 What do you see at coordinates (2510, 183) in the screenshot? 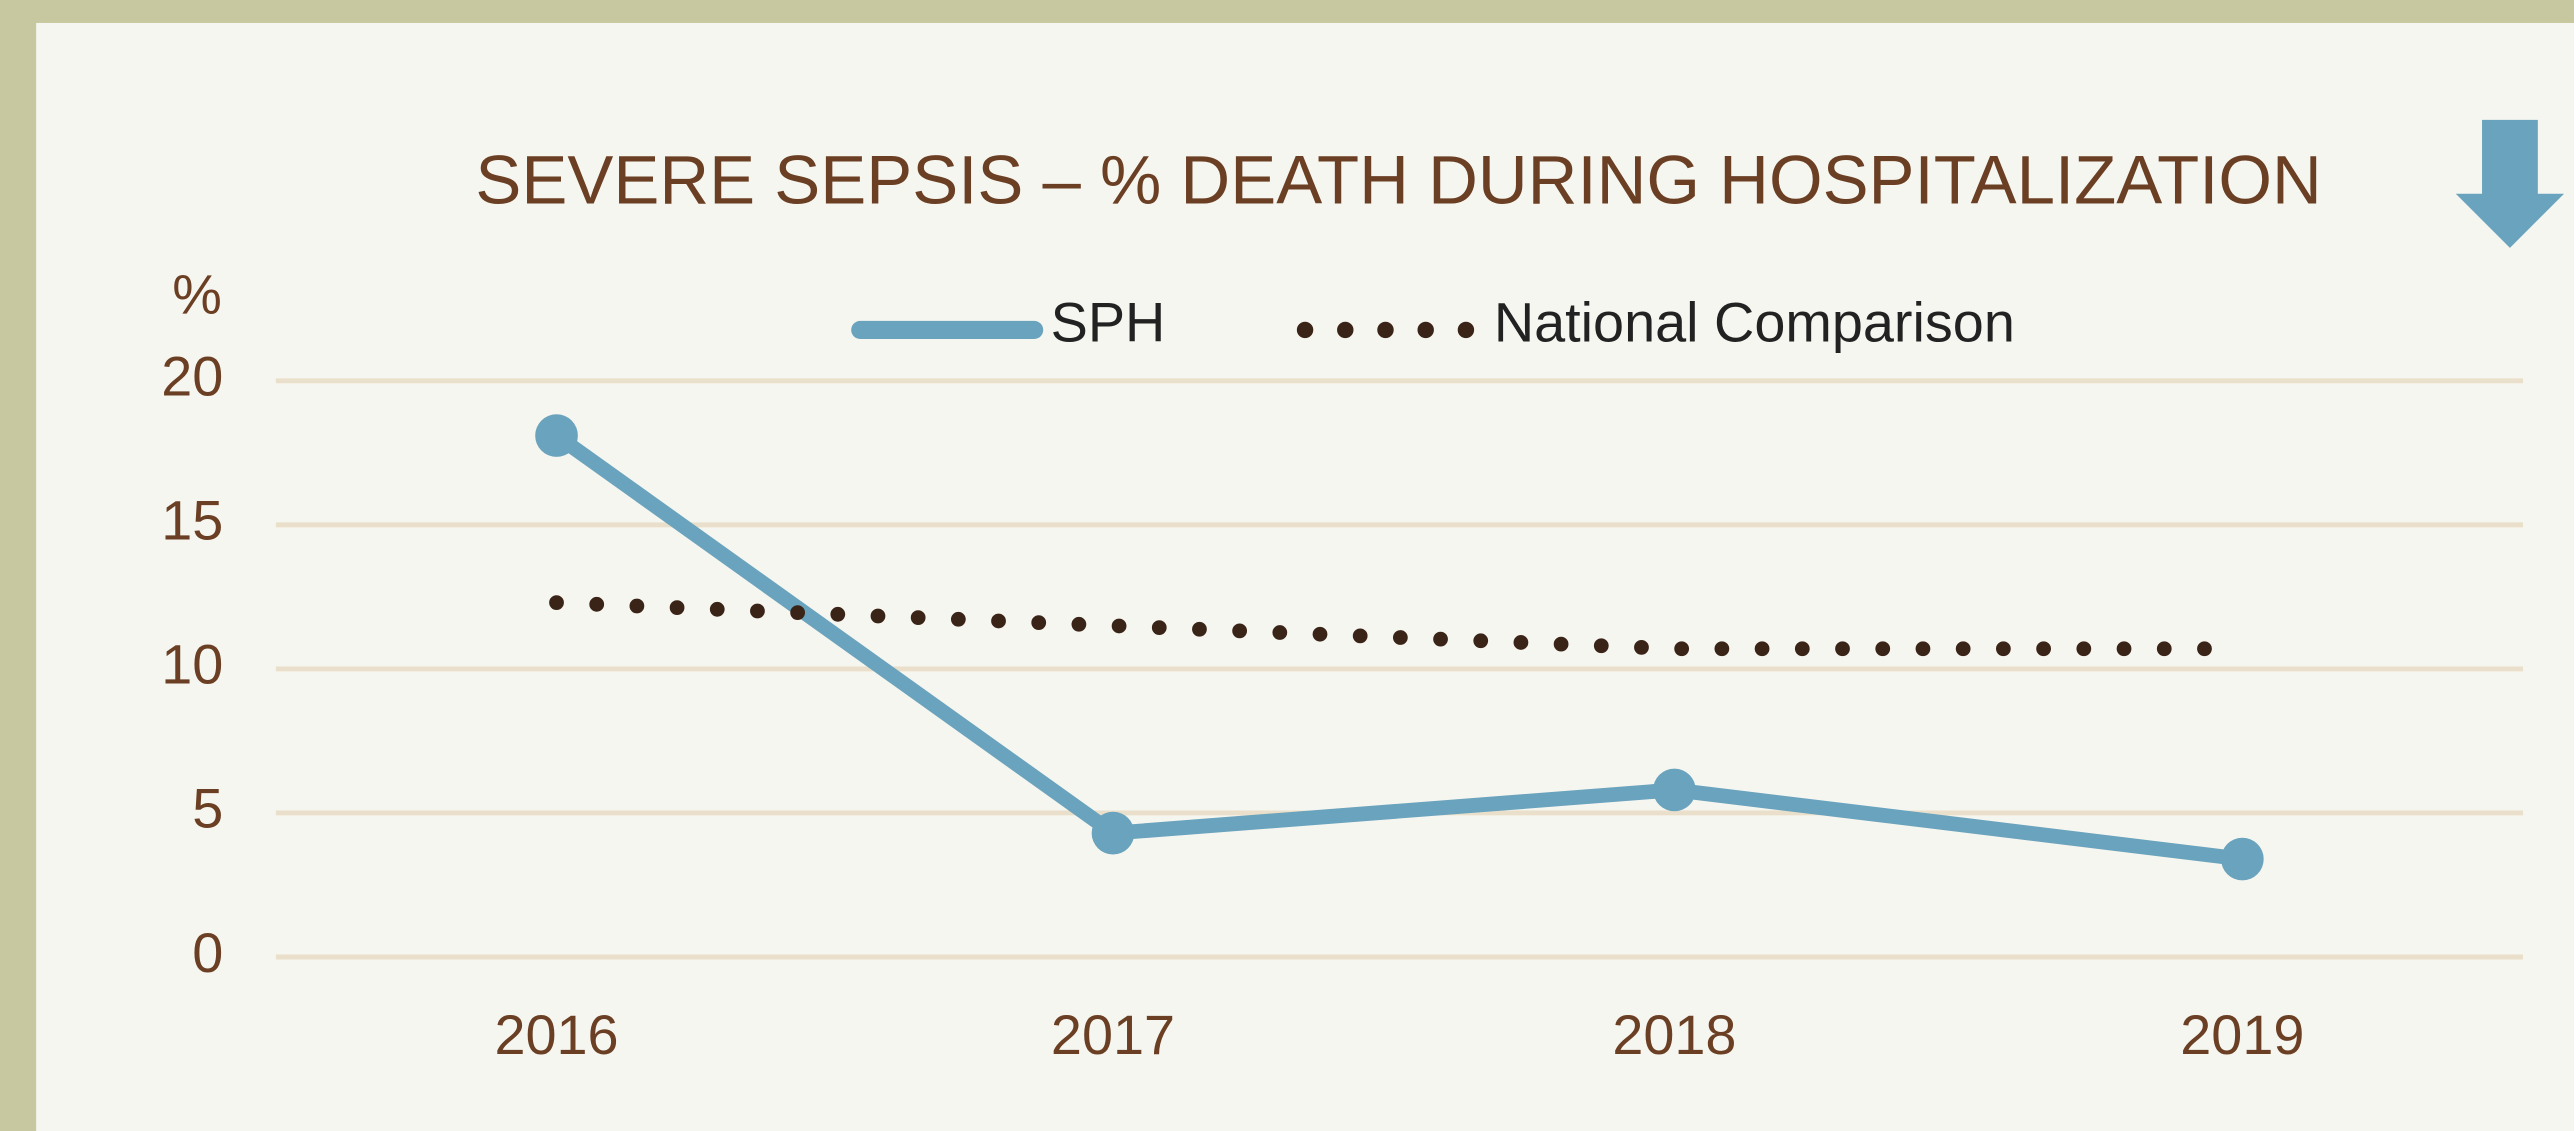
I see `down-arrow-icon` at bounding box center [2510, 183].